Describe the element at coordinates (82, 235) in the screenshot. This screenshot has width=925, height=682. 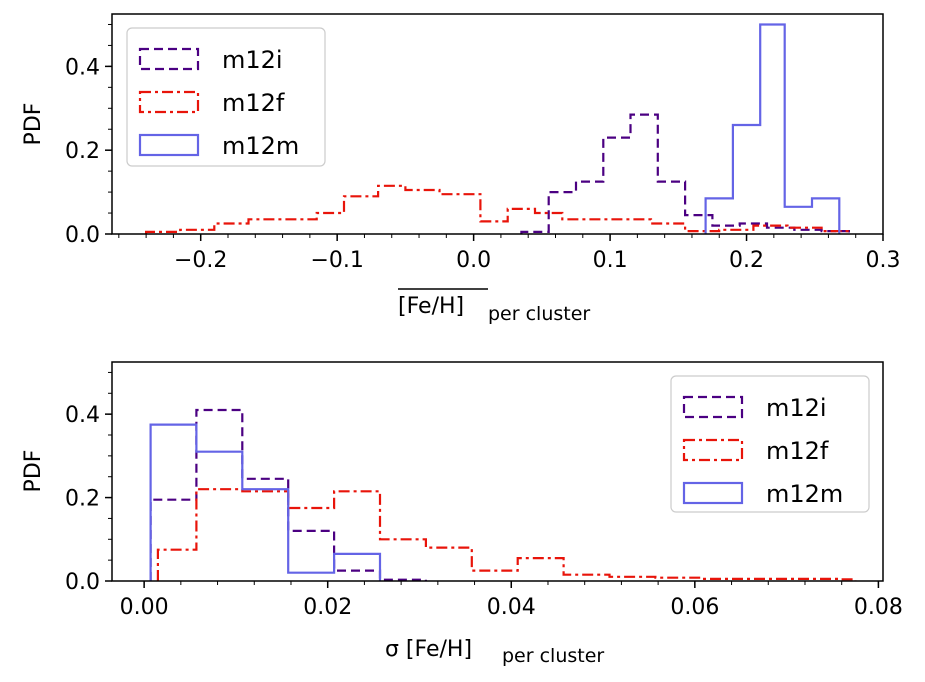
I see `top-y-tick-label: 0.0` at that location.